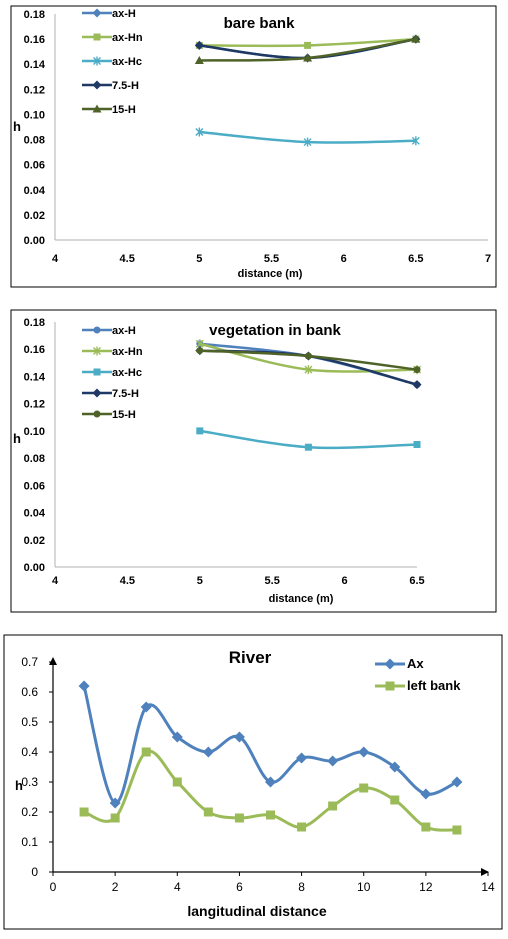 The image size is (508, 939). Describe the element at coordinates (29, 782) in the screenshot. I see `y-tick-label: 0.3` at that location.